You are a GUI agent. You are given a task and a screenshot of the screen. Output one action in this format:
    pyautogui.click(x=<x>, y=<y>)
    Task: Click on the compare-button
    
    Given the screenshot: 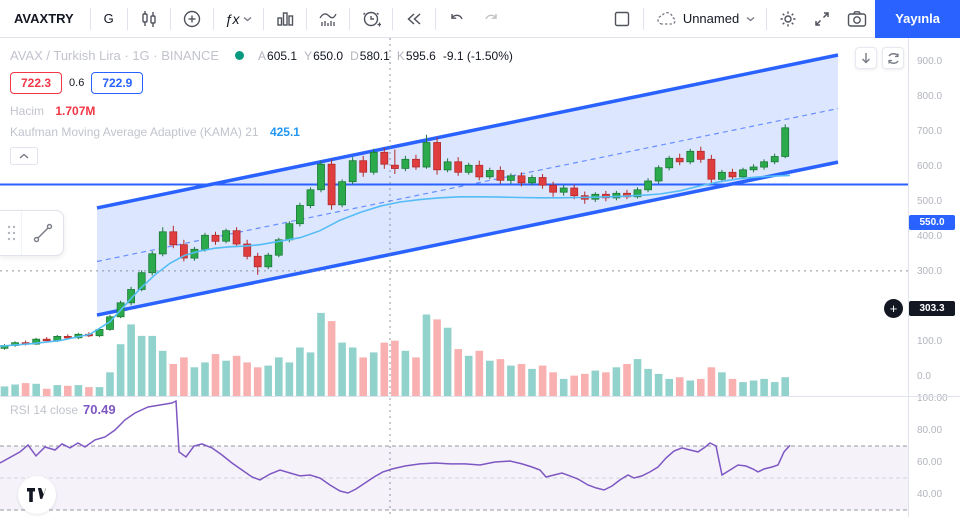 What is the action you would take?
    pyautogui.click(x=192, y=19)
    